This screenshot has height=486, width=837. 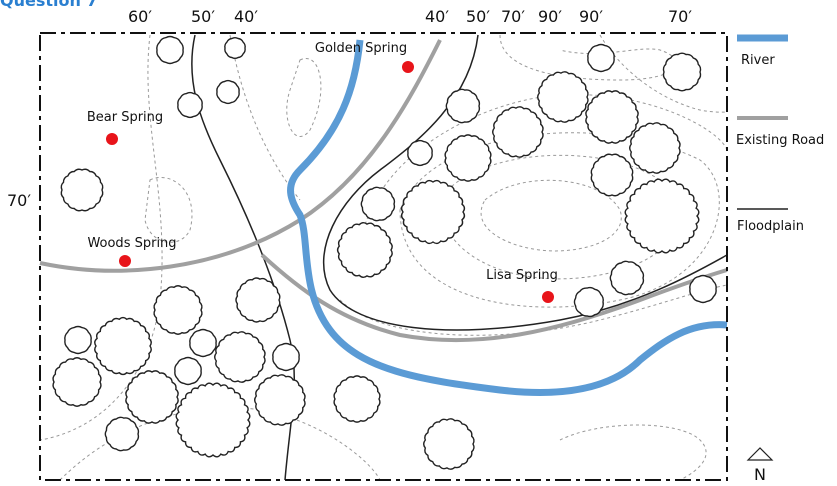 I want to click on road, so click(x=494, y=298).